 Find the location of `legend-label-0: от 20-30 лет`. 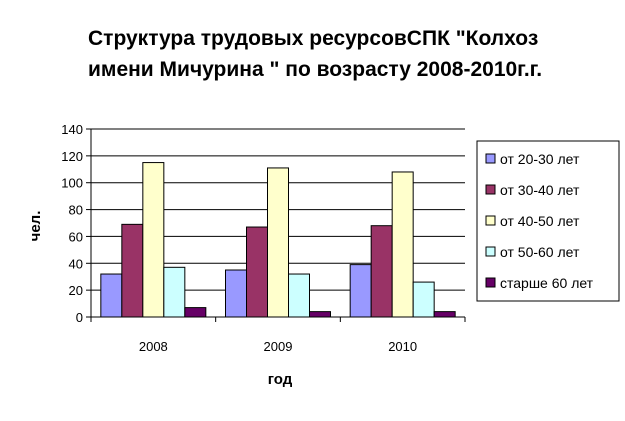

legend-label-0: от 20-30 лет is located at coordinates (540, 159).